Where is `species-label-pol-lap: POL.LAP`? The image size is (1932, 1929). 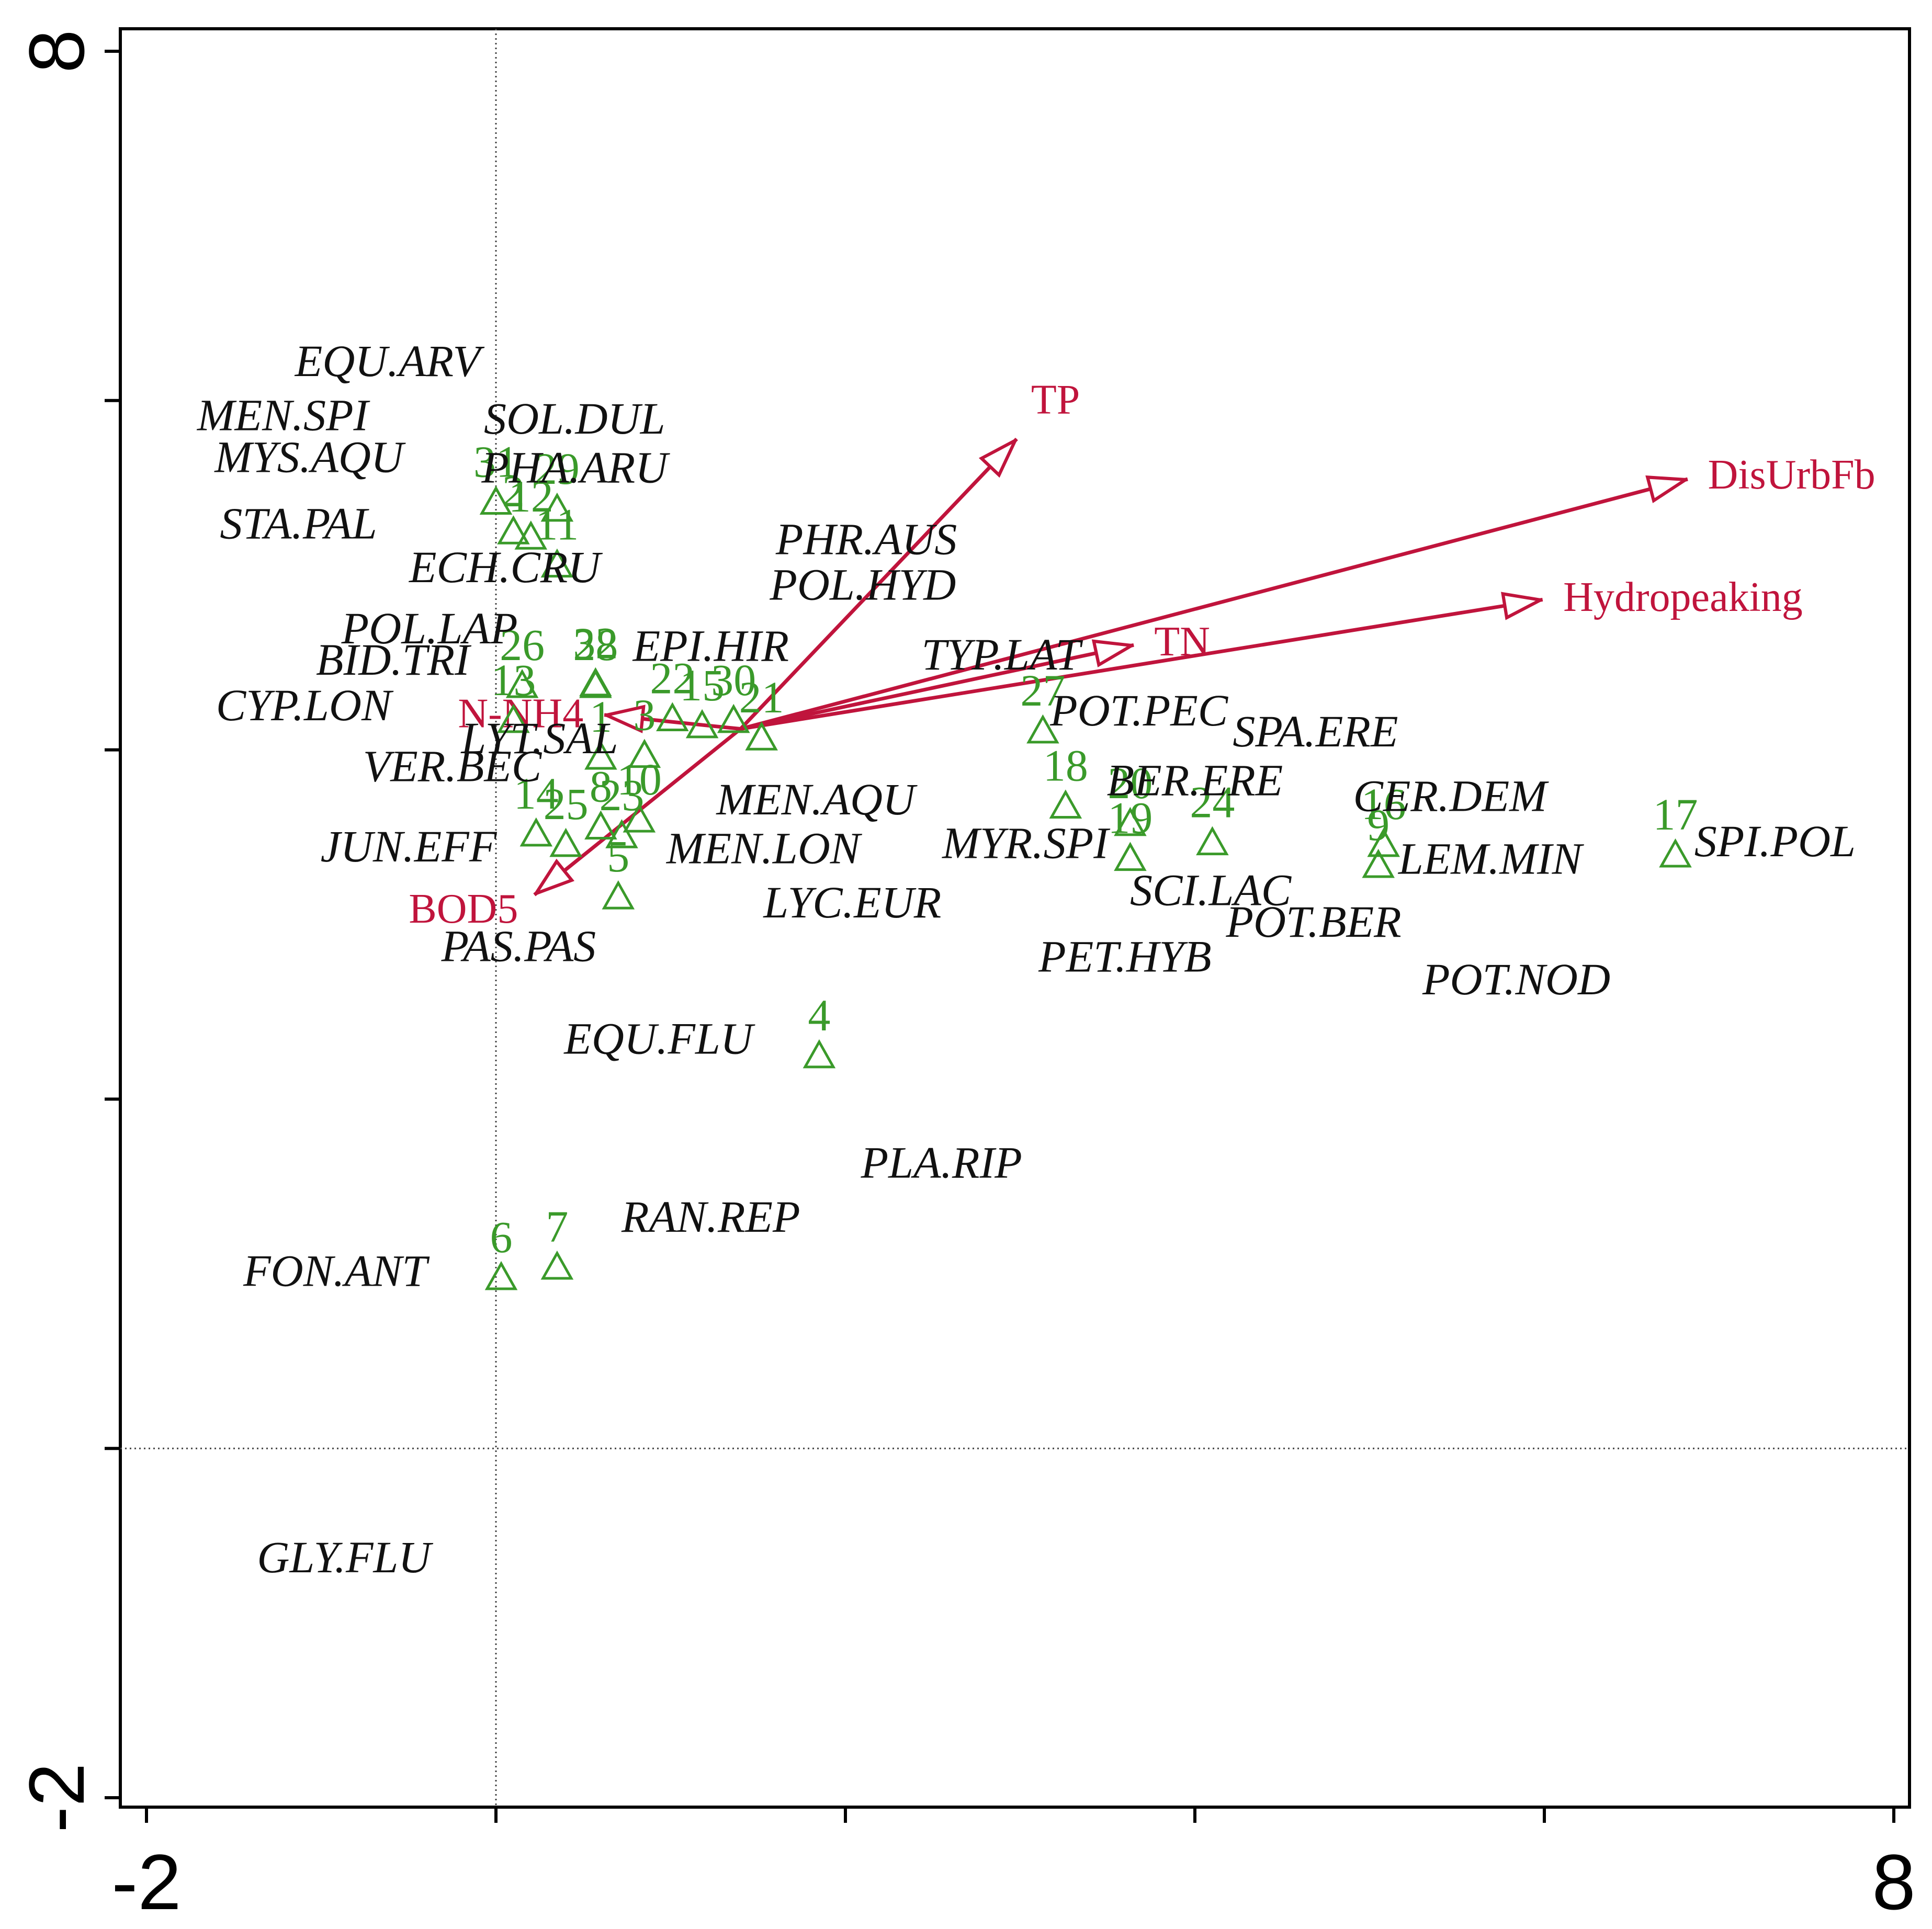
species-label-pol-lap: POL.LAP is located at coordinates (429, 628).